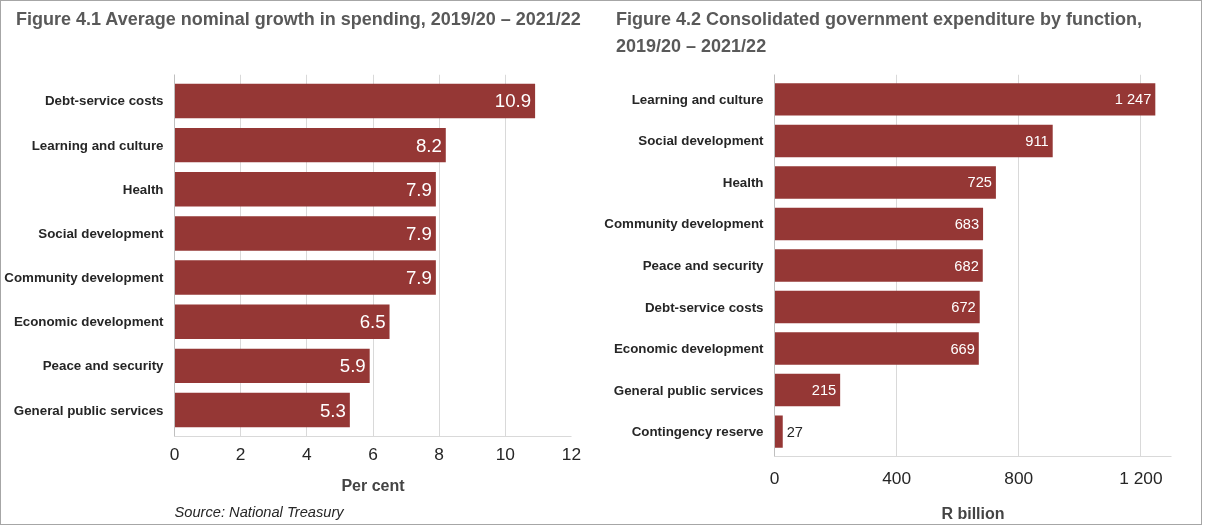 Image resolution: width=1217 pixels, height=525 pixels. What do you see at coordinates (963, 307) in the screenshot?
I see `data-label: 672` at bounding box center [963, 307].